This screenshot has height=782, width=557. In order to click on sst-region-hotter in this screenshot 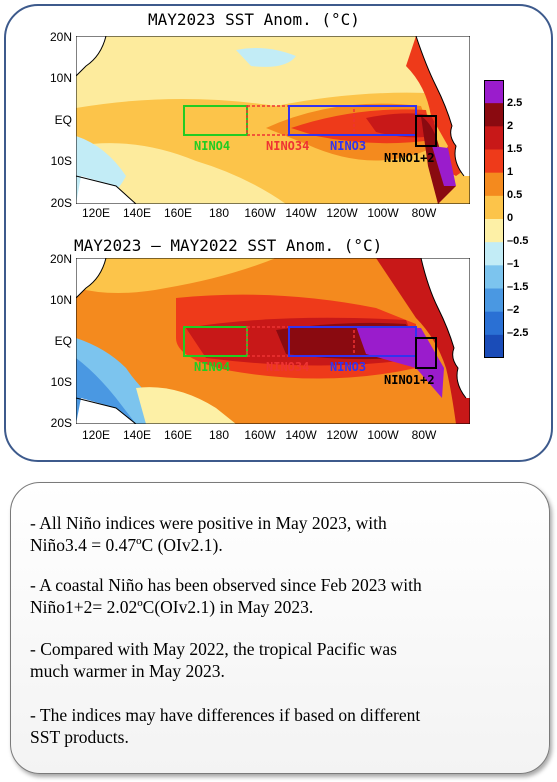, I will do `click(401, 125)`.